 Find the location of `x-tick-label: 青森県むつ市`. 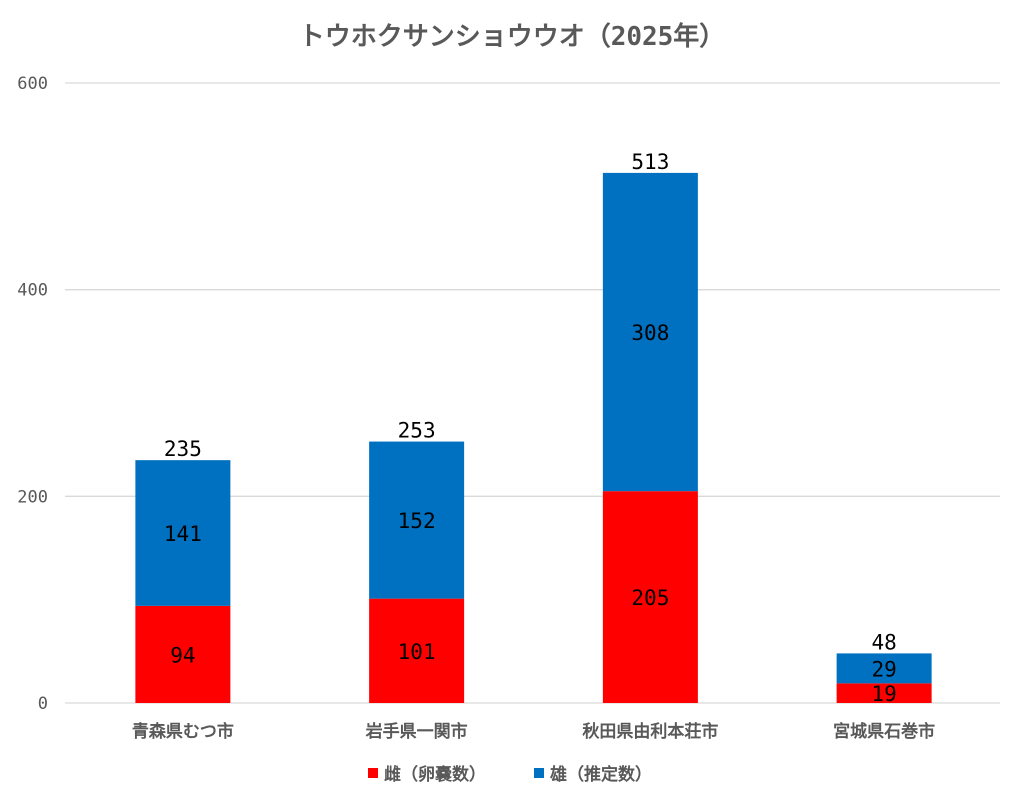

x-tick-label: 青森県むつ市 is located at coordinates (183, 731).